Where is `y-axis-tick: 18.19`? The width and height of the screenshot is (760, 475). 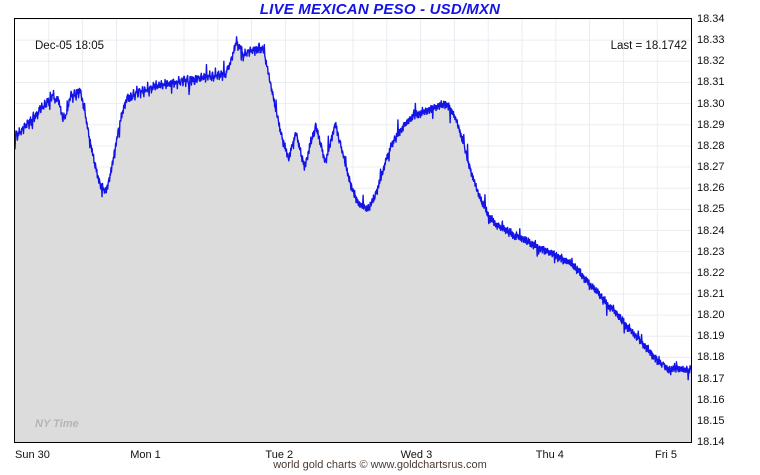 y-axis-tick: 18.19 is located at coordinates (711, 336).